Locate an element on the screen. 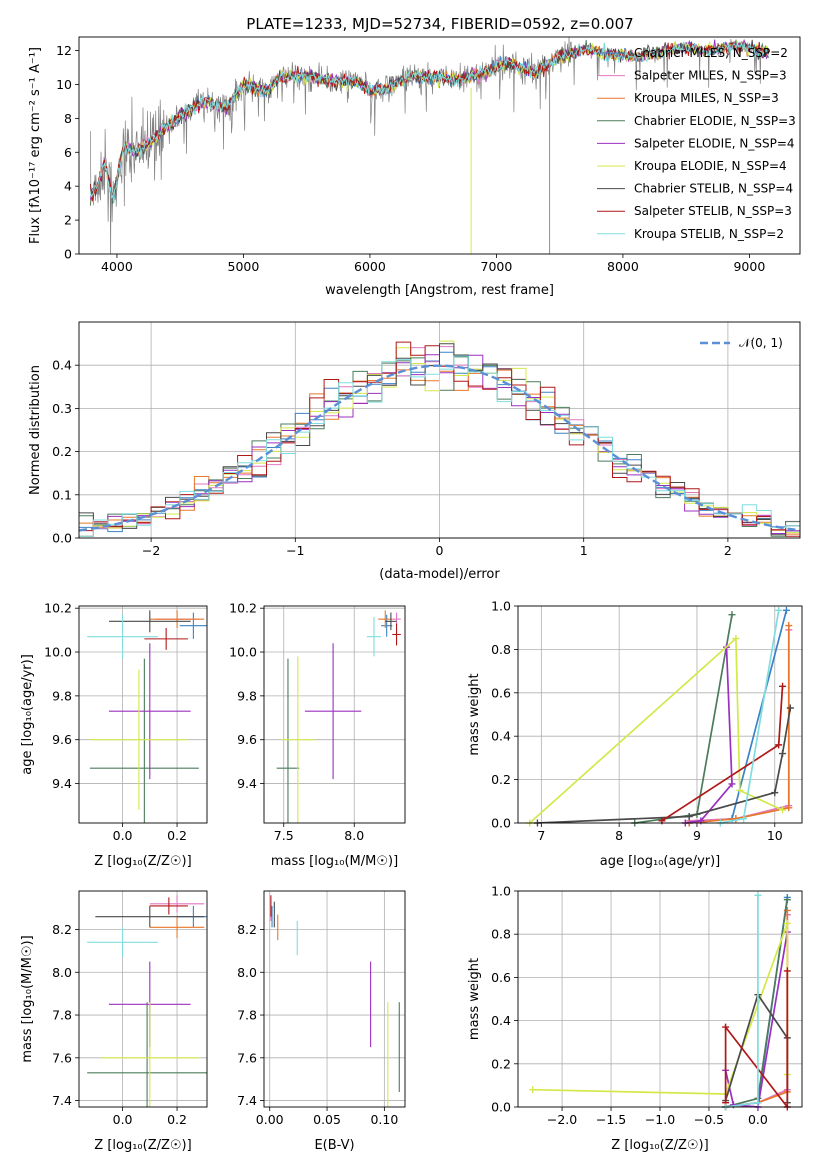 Image resolution: width=819 pixels, height=1170 pixels. normal-distribution-curve is located at coordinates (439, 448).